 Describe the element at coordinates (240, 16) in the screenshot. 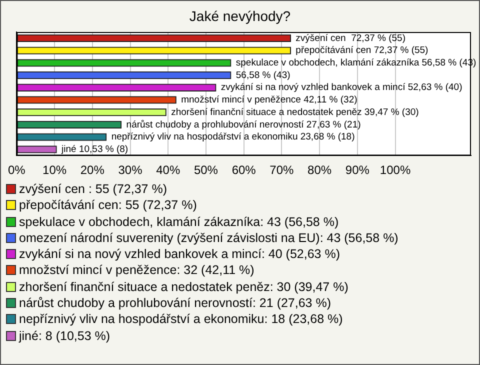

I see `chart-title: Jaké nevýhody?` at that location.